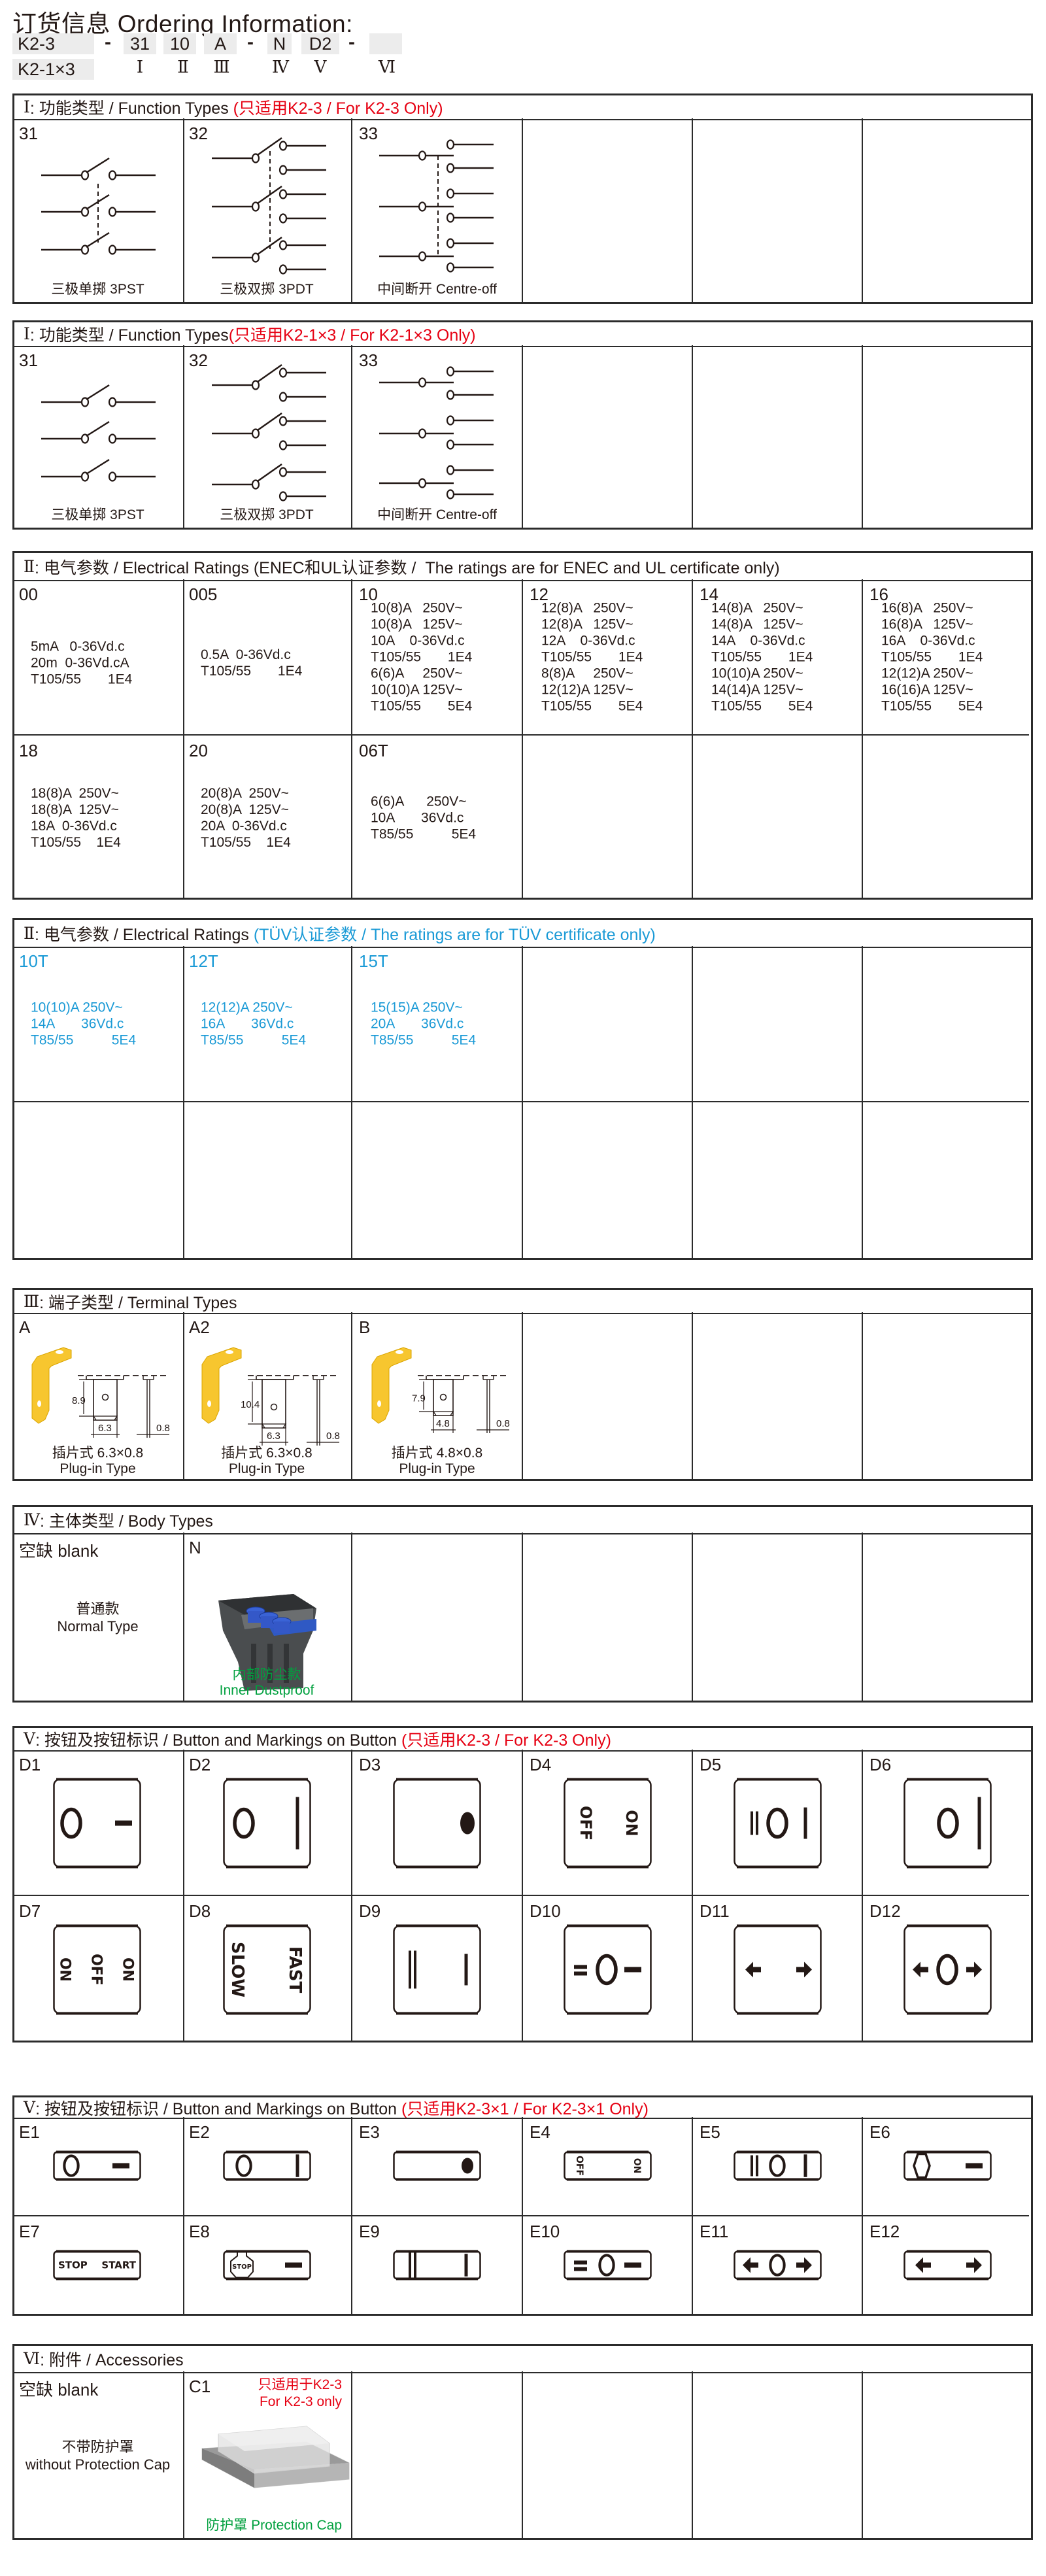 The height and width of the screenshot is (2576, 1046). What do you see at coordinates (29, 933) in the screenshot?
I see `section-roman-numeral: Ⅱ` at bounding box center [29, 933].